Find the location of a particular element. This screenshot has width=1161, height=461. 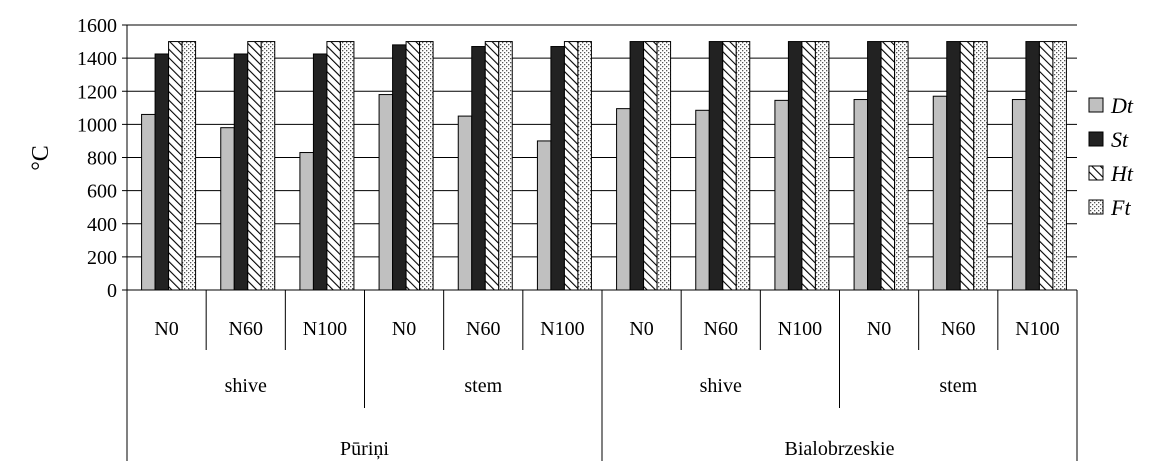

legend-label-ht: Ht is located at coordinates (1122, 173).